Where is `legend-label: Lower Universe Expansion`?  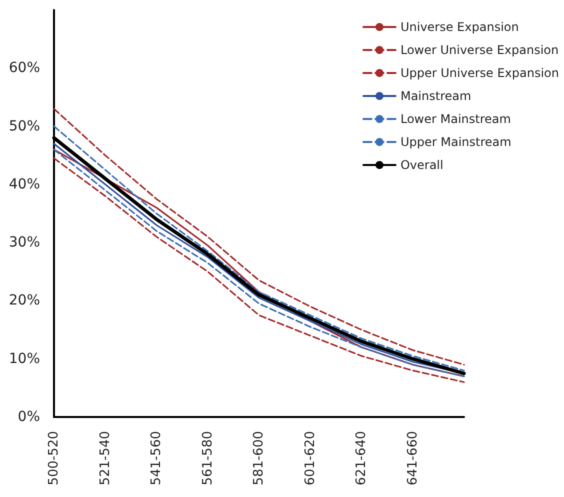
legend-label: Lower Universe Expansion is located at coordinates (479, 50).